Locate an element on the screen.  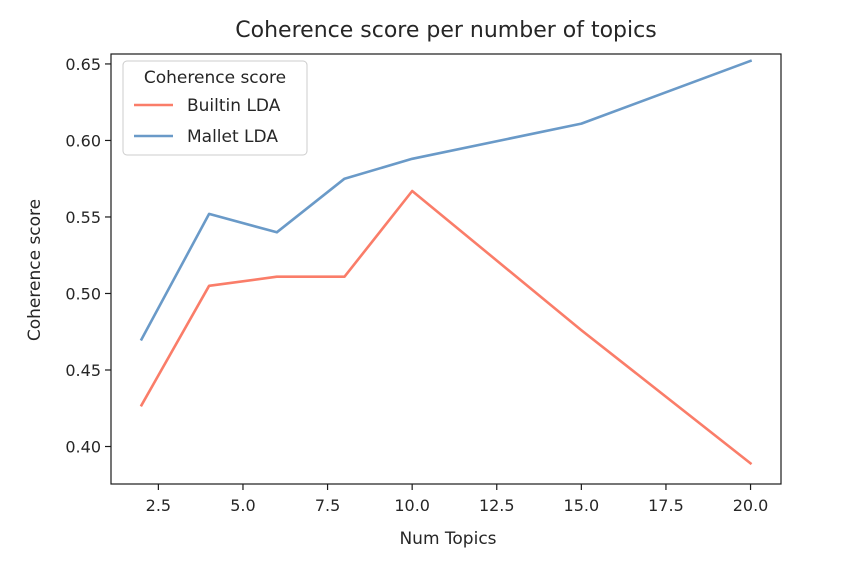
x-axis-label: Num Topics is located at coordinates (447, 539).